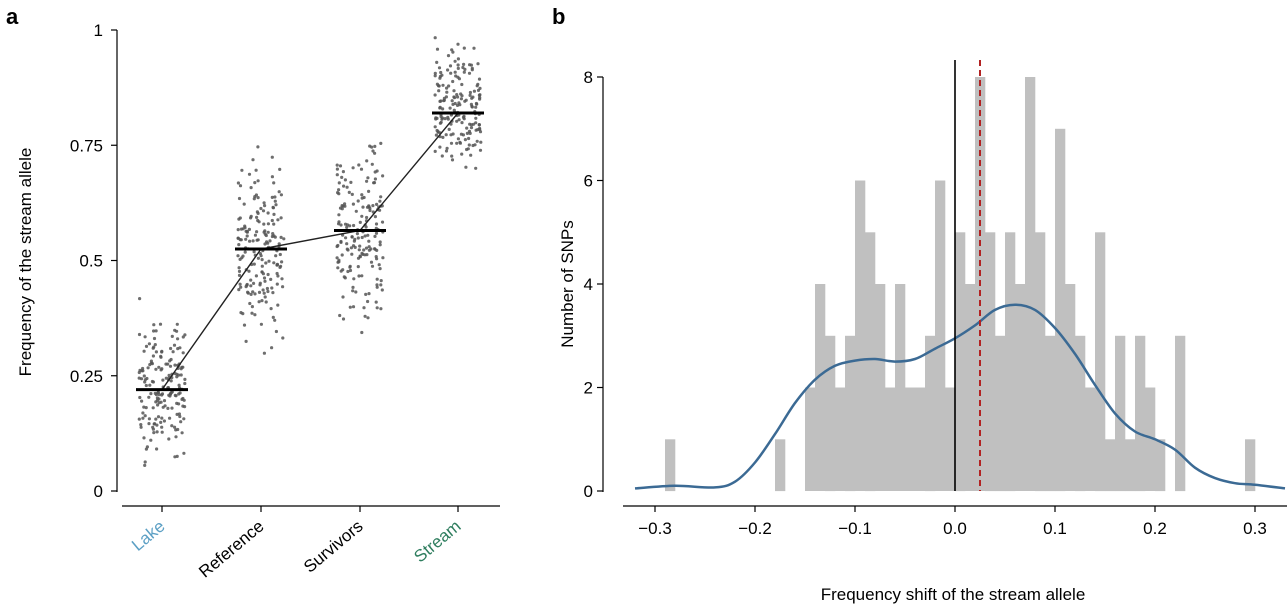 The image size is (1287, 606). What do you see at coordinates (588, 388) in the screenshot?
I see `panel-b-y-tick-label: 2` at bounding box center [588, 388].